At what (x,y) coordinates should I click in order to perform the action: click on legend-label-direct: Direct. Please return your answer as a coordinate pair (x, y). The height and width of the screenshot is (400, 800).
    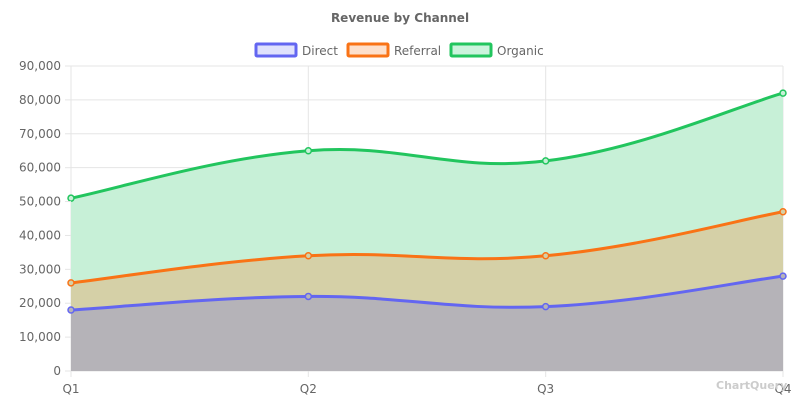
    Looking at the image, I should click on (320, 51).